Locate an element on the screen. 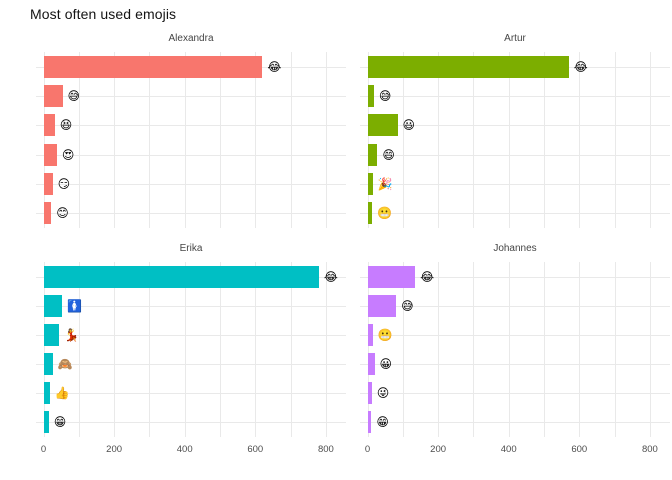 The height and width of the screenshot is (480, 672). winking-face-with-tongue-emoji: 😜 is located at coordinates (383, 393).